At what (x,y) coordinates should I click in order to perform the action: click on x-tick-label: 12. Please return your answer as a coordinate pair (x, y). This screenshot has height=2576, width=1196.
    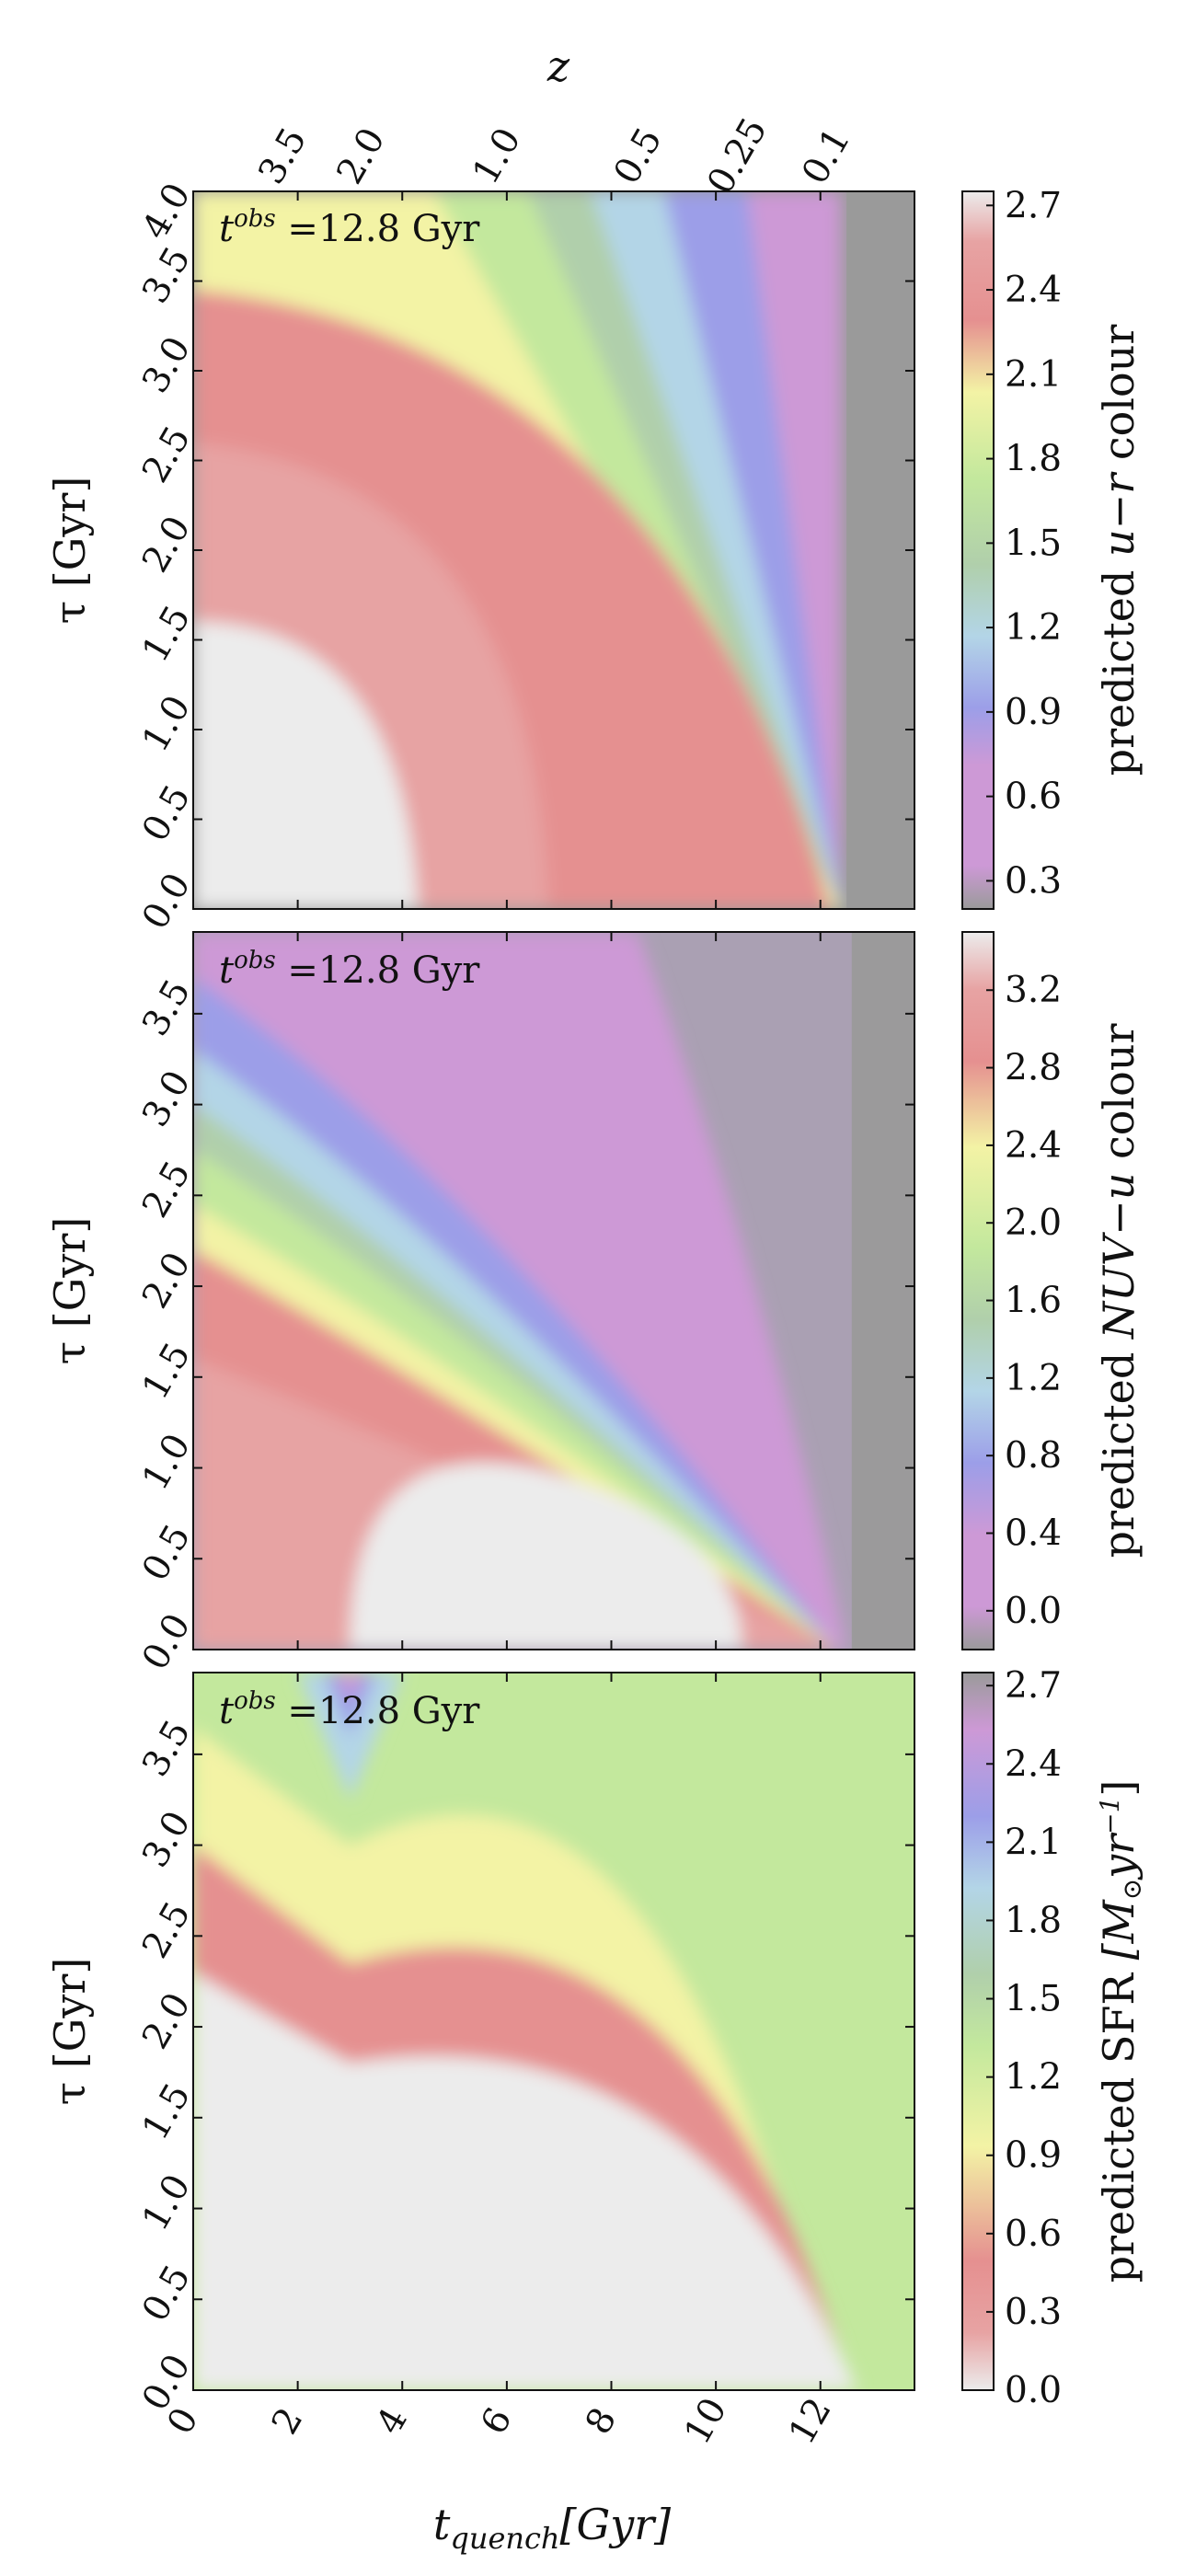
    Looking at the image, I should click on (810, 2421).